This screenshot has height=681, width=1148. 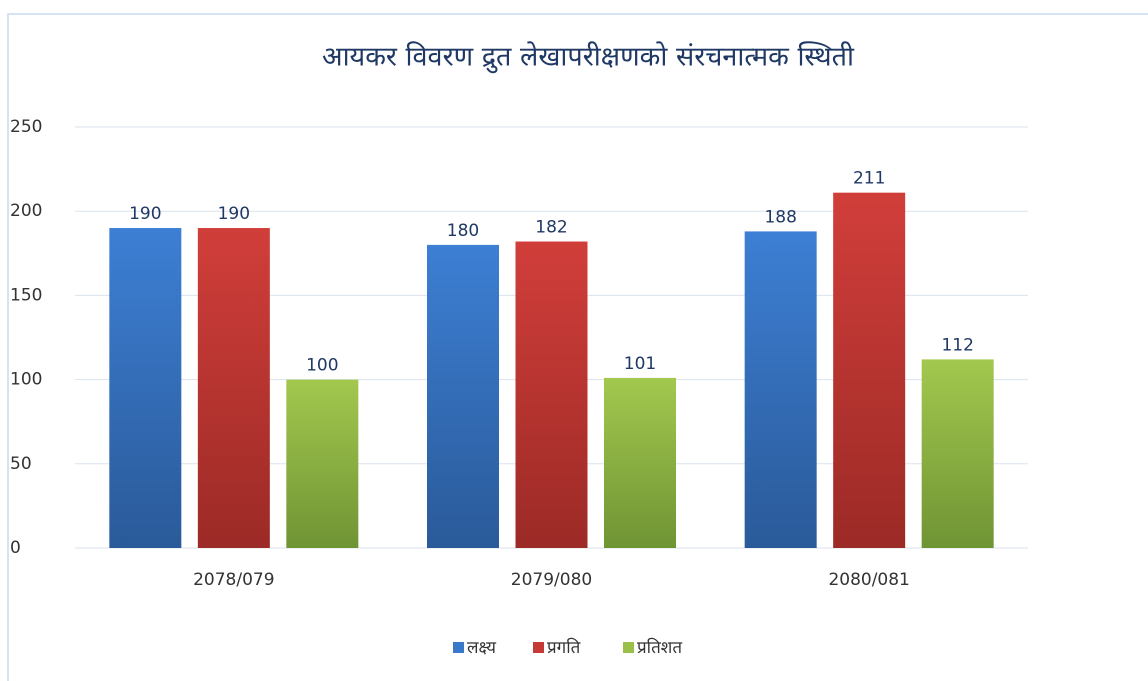 What do you see at coordinates (659, 647) in the screenshot?
I see `legend-label: प्रतिशत` at bounding box center [659, 647].